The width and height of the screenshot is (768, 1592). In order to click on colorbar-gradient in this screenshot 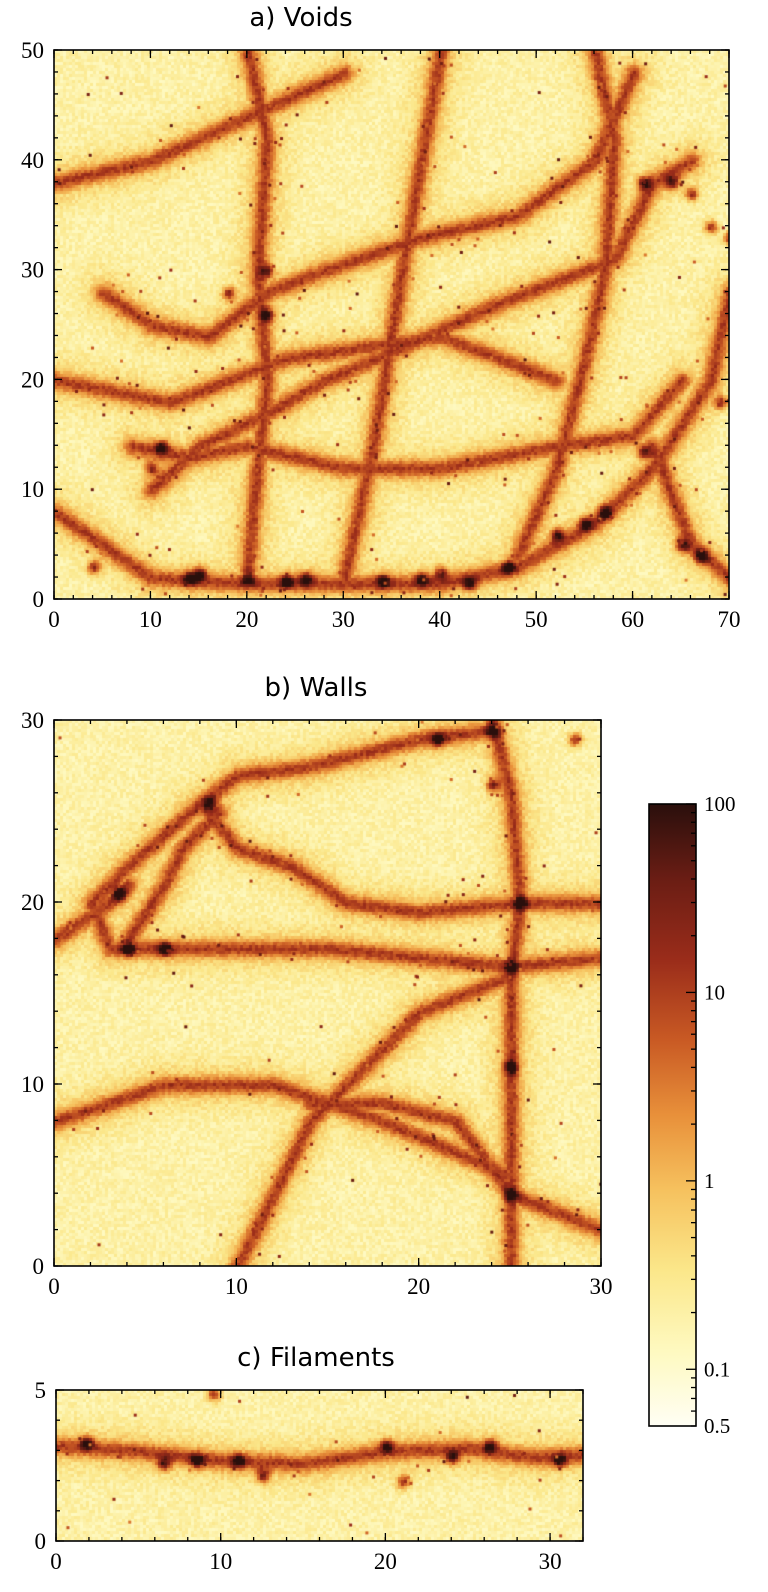, I will do `click(672, 1115)`.